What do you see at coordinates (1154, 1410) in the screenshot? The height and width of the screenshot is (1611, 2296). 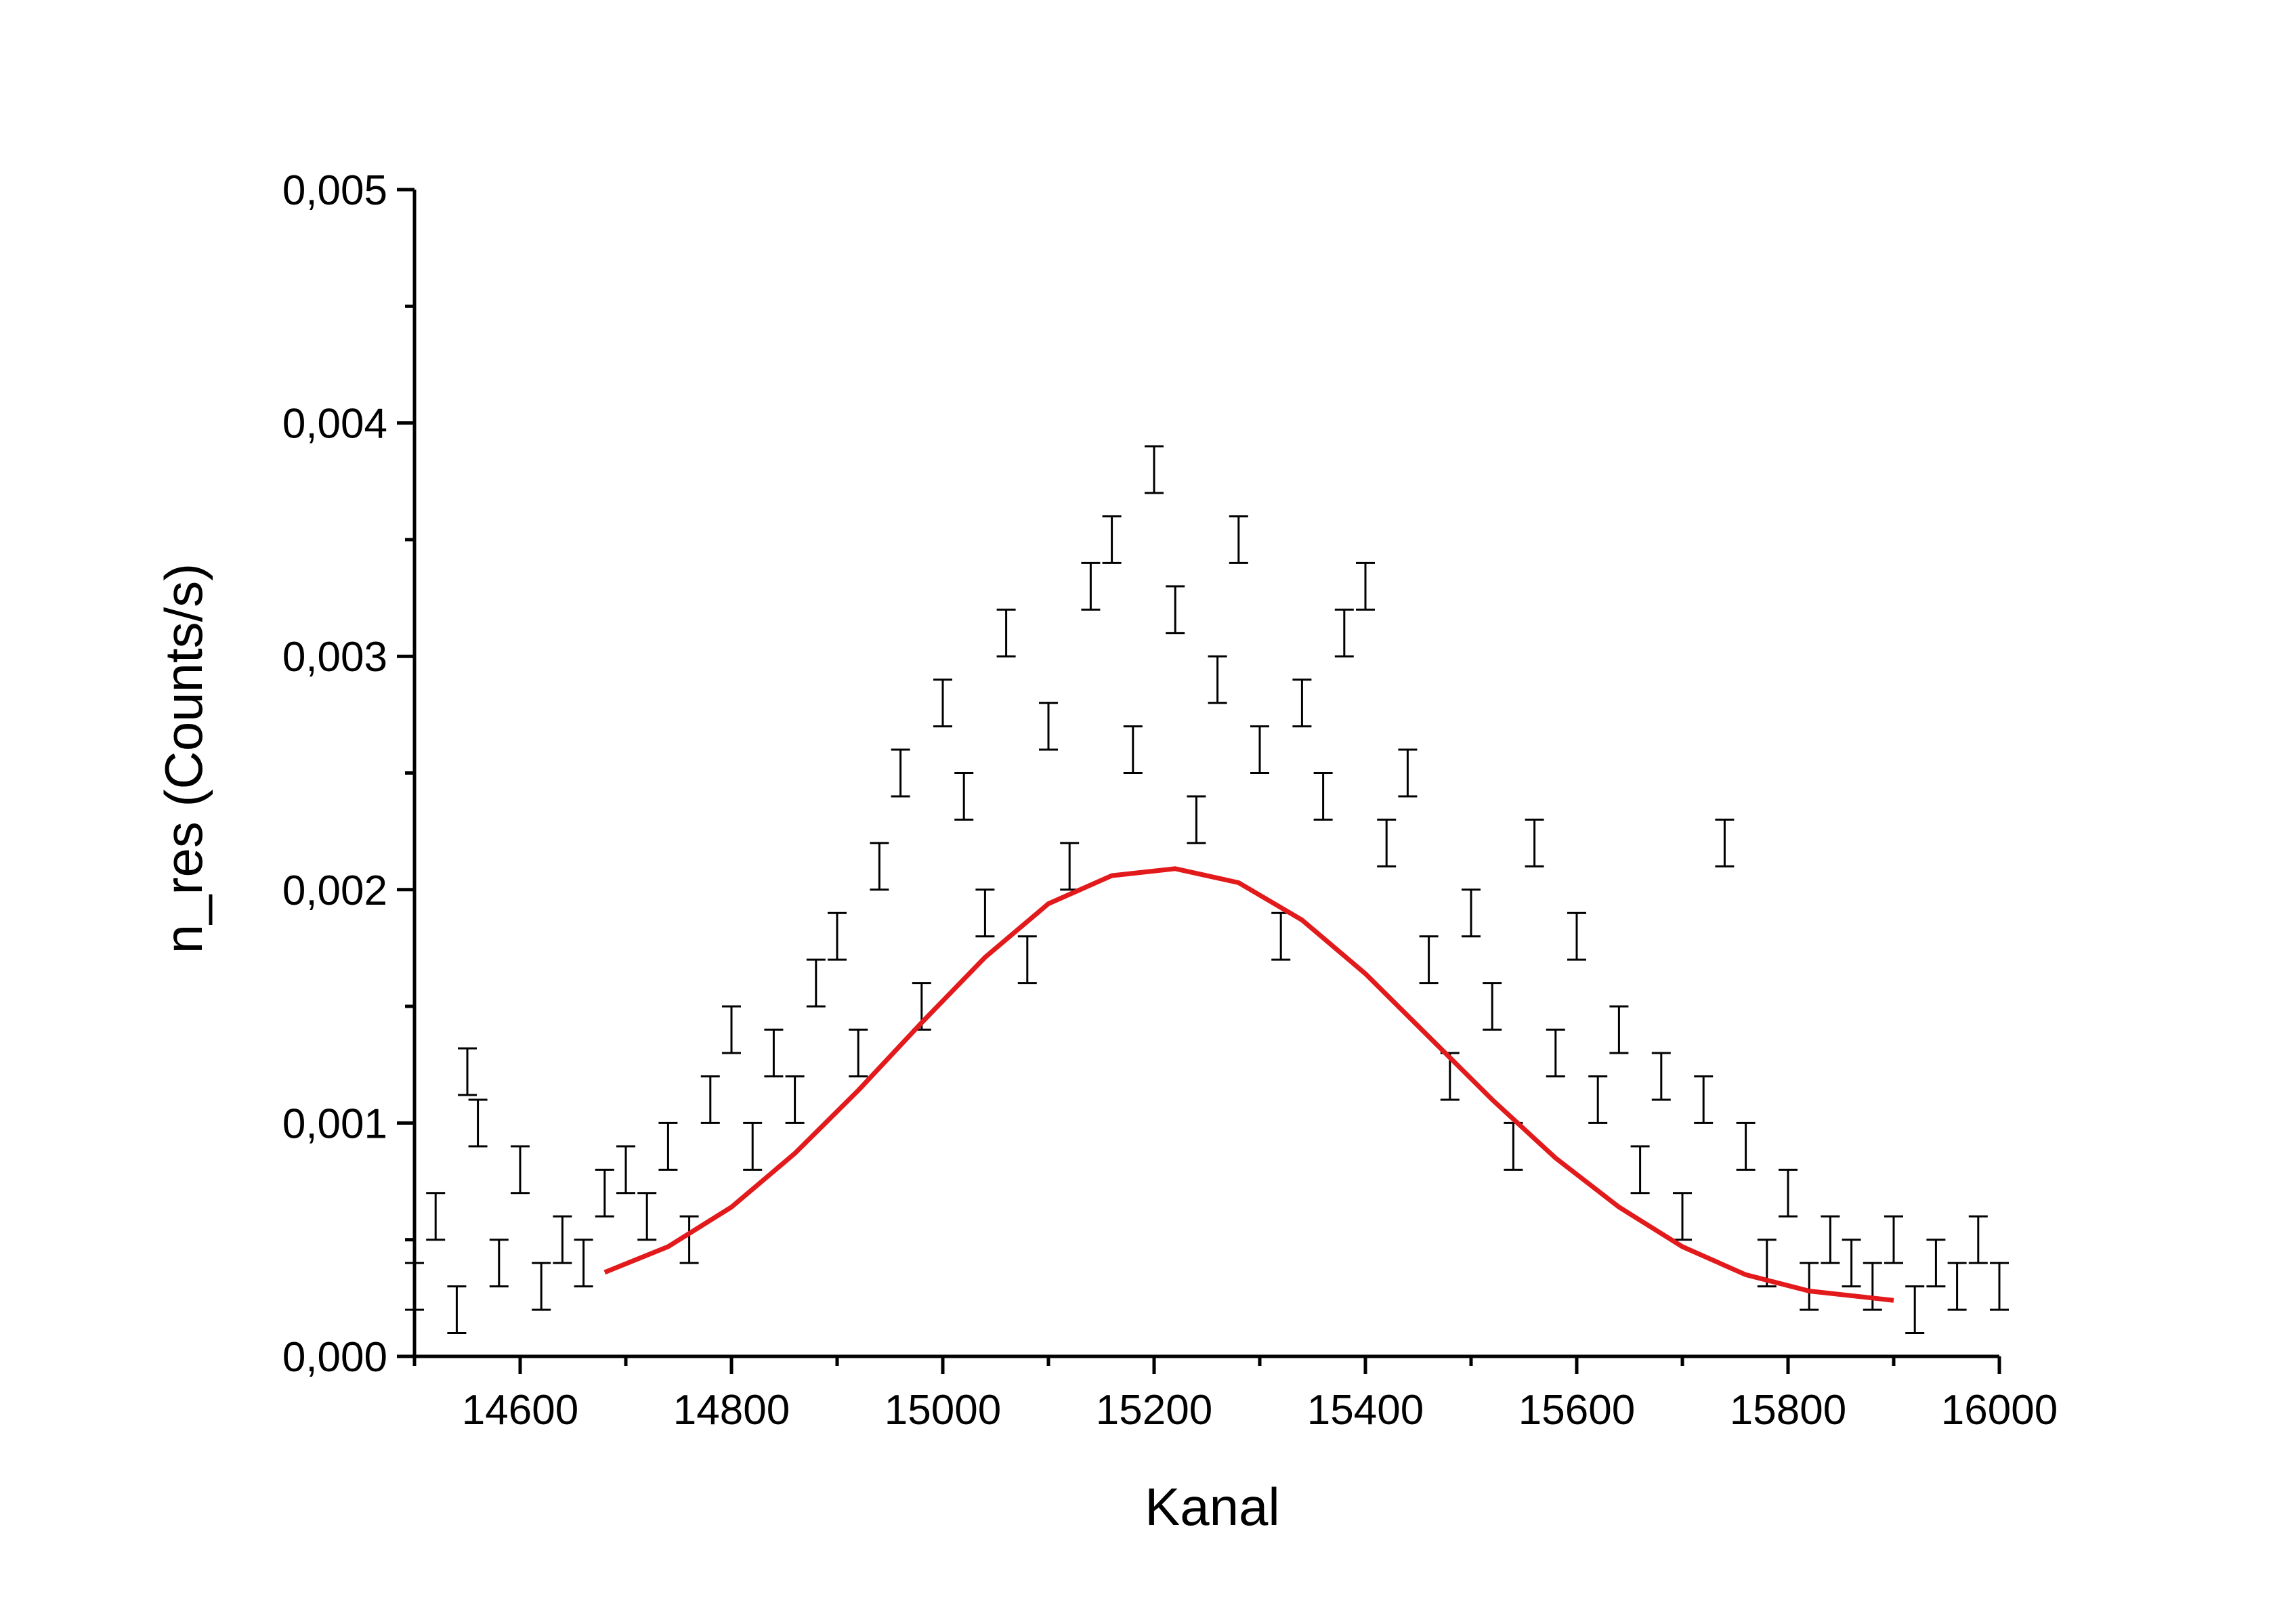 I see `x-tick-label: 15200` at bounding box center [1154, 1410].